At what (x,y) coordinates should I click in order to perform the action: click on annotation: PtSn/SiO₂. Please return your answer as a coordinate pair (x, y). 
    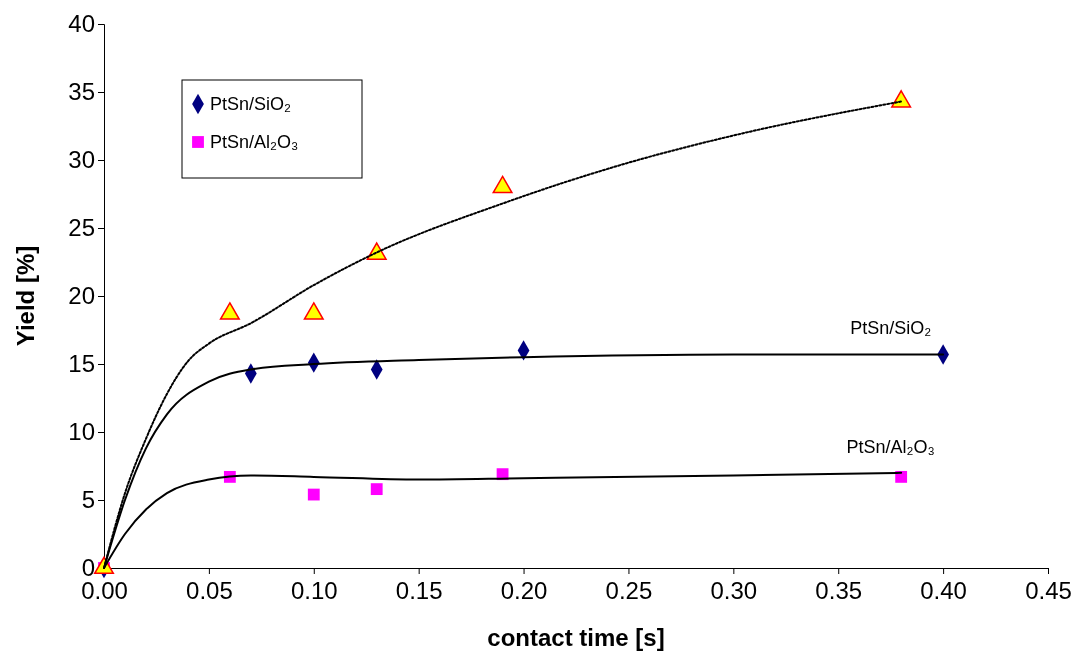
    Looking at the image, I should click on (891, 328).